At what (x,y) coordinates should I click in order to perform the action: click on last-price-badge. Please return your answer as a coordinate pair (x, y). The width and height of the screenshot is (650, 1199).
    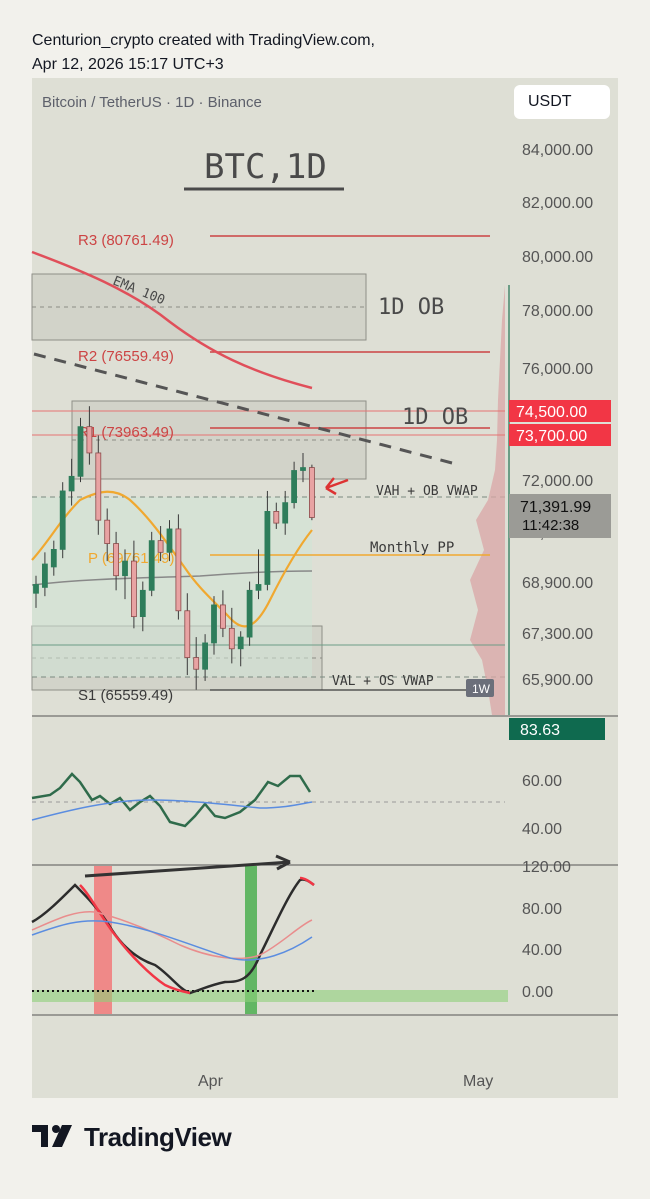
    Looking at the image, I should click on (560, 516).